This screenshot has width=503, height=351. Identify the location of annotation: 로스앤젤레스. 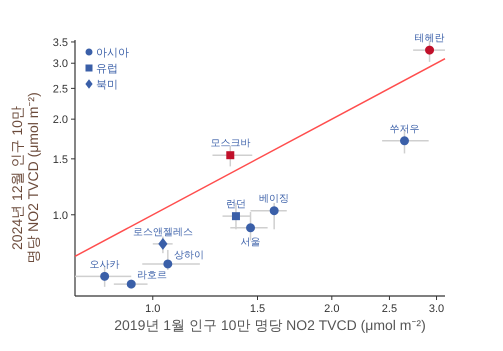
(162, 232).